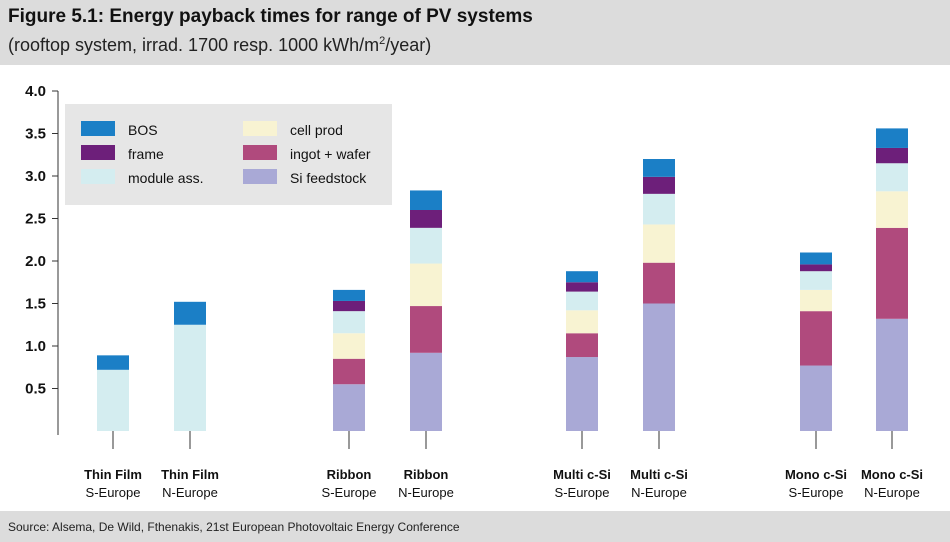  I want to click on legend-label: Si feedstock, so click(328, 178).